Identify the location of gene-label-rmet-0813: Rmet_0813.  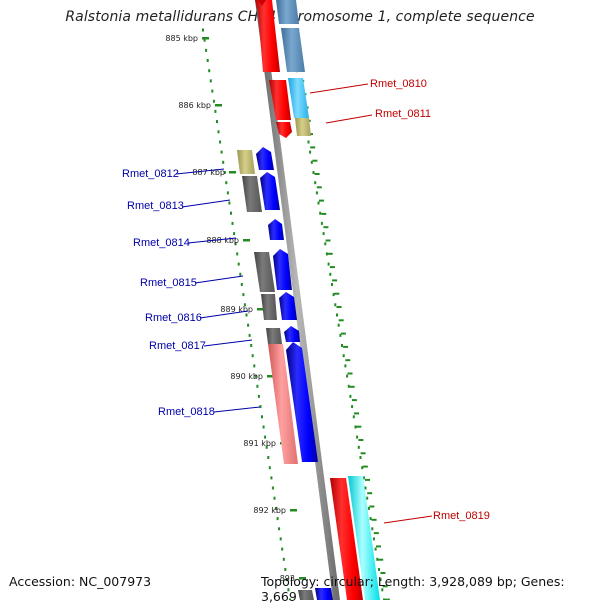
(155, 206).